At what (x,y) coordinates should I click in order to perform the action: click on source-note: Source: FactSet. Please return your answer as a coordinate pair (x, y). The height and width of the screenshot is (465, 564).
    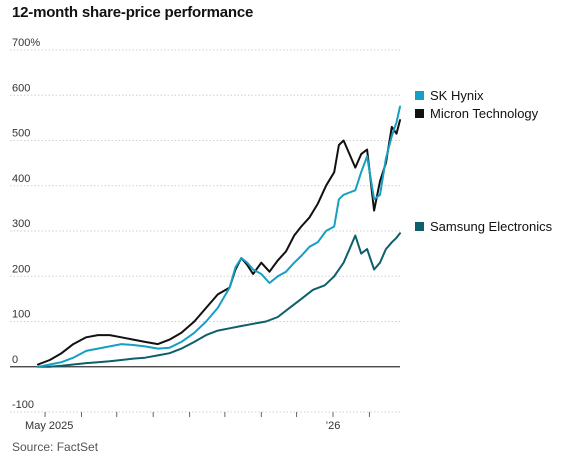
    Looking at the image, I should click on (55, 447).